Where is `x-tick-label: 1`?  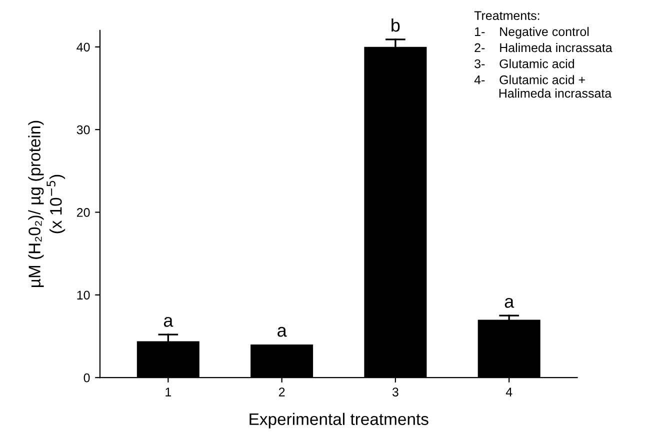
x-tick-label: 1 is located at coordinates (169, 392).